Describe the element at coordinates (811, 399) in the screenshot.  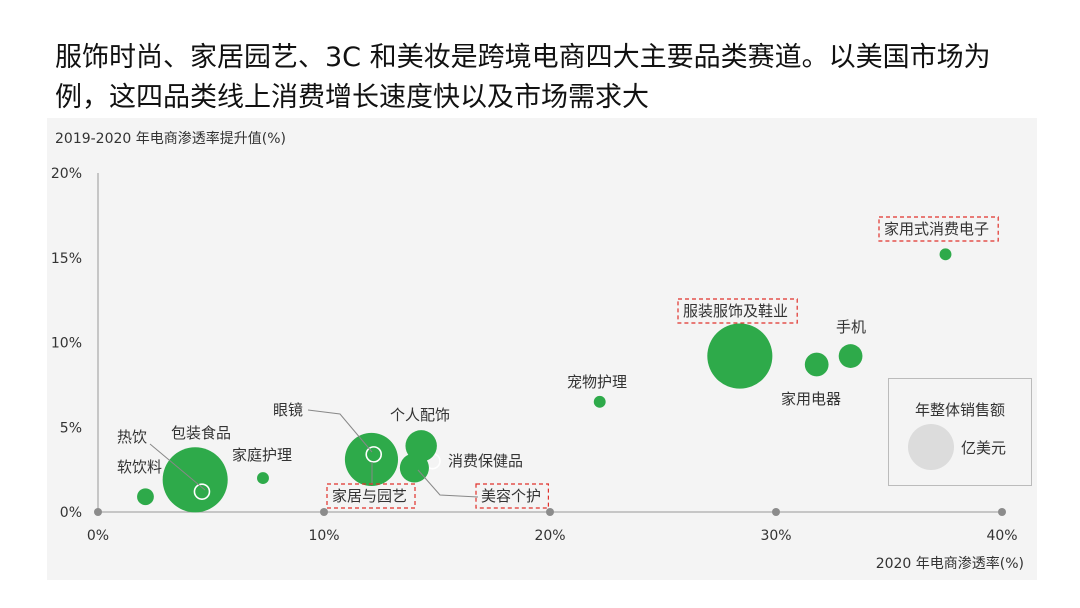
I see `point-label: 家用电器` at that location.